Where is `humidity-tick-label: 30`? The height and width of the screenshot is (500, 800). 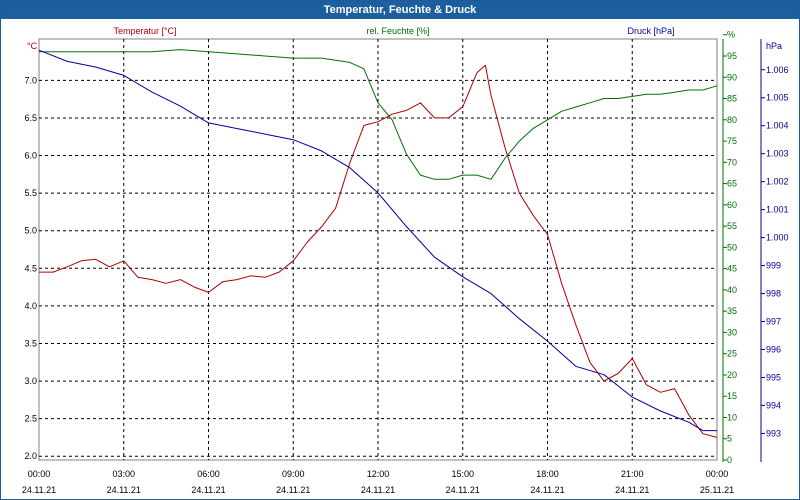
humidity-tick-label: 30 is located at coordinates (732, 332).